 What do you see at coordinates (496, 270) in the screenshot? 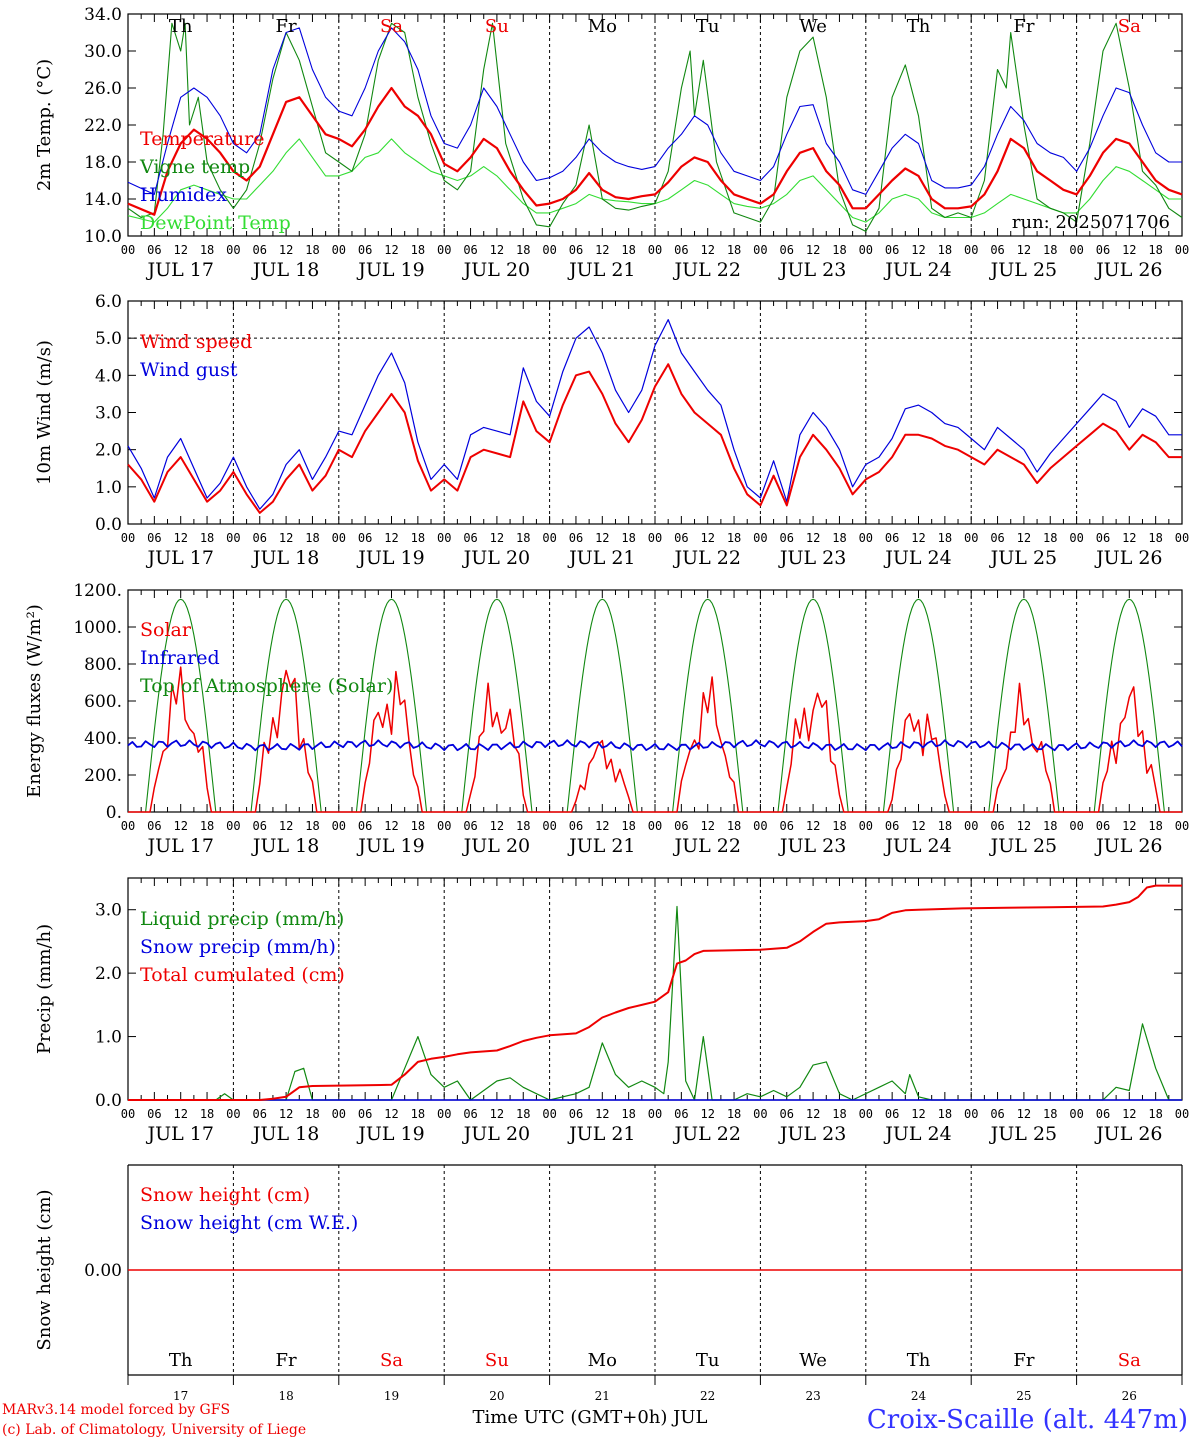
I see `x-date-label: JUL 20` at bounding box center [496, 270].